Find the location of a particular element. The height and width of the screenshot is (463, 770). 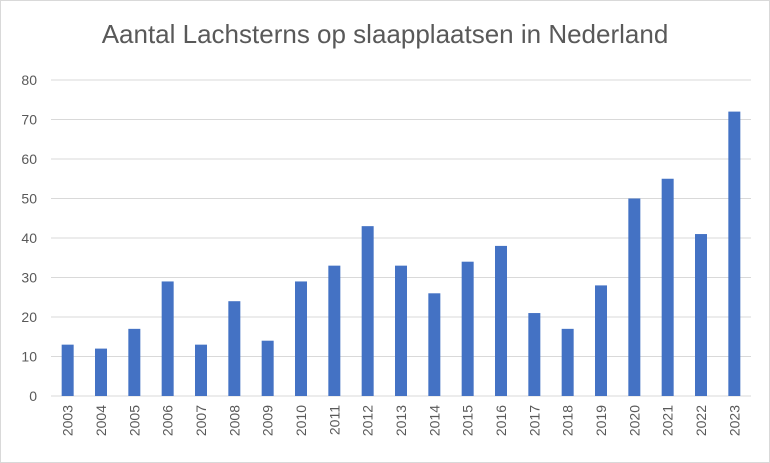

bar-2012 is located at coordinates (367, 311).